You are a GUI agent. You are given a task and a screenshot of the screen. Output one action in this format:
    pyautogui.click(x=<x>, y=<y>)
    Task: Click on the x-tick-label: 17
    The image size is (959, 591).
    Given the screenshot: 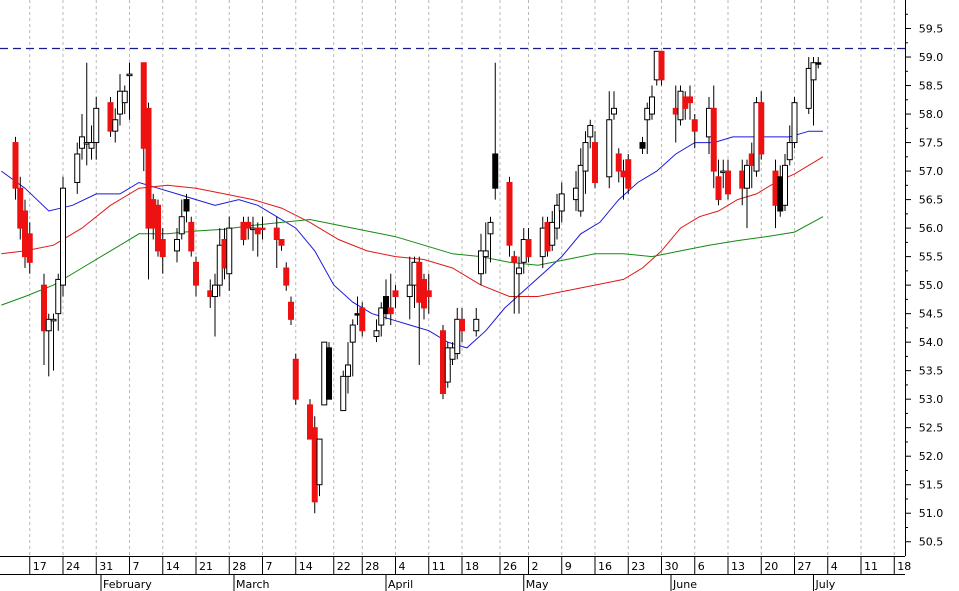 What is the action you would take?
    pyautogui.click(x=40, y=566)
    